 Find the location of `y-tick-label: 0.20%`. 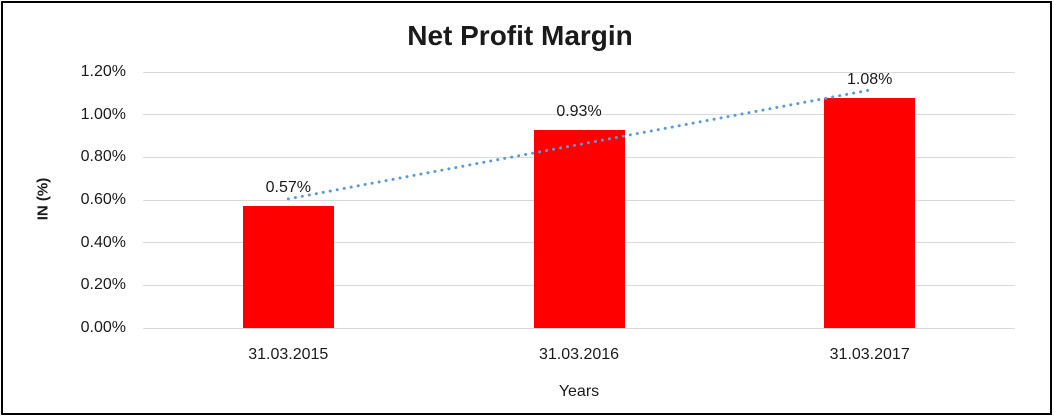

y-tick-label: 0.20% is located at coordinates (103, 285).